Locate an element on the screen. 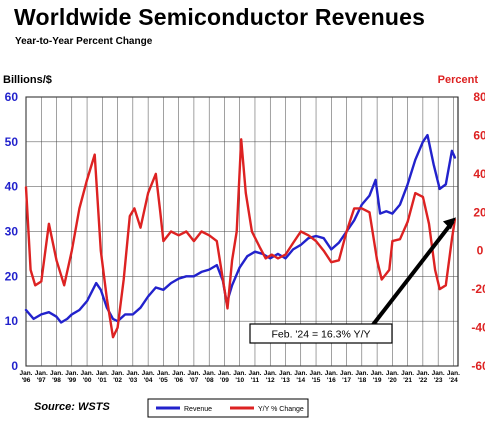  chart-title: Worldwide Semiconductor Revenues is located at coordinates (220, 17).